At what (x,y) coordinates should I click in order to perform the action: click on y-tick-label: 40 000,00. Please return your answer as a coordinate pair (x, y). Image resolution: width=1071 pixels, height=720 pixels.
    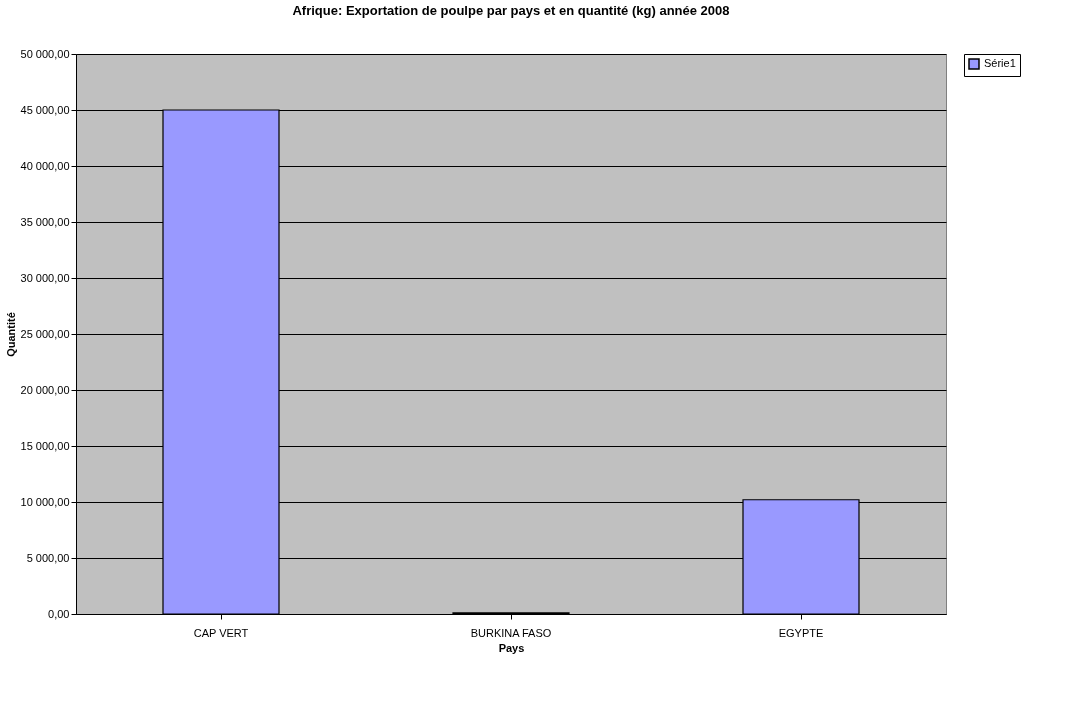
    Looking at the image, I should click on (45, 165).